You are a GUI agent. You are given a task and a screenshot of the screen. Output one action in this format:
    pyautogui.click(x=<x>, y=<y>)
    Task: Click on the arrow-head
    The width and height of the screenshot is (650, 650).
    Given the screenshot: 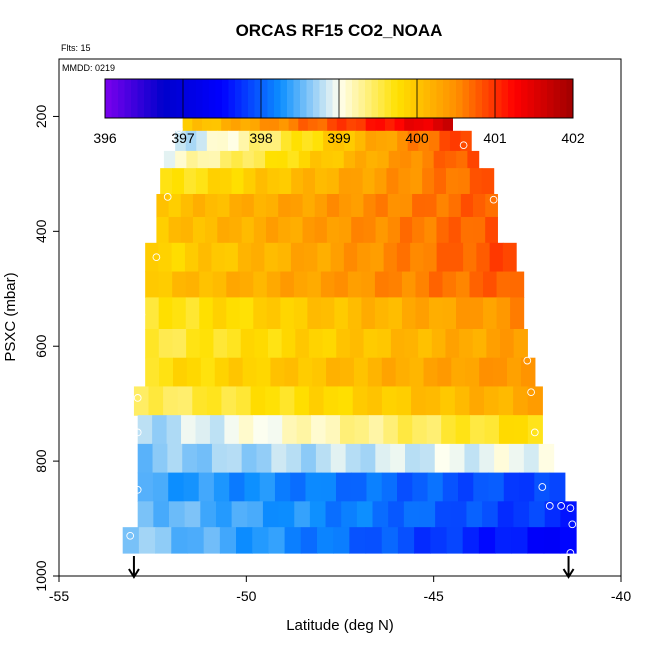 What is the action you would take?
    pyautogui.click(x=568, y=573)
    